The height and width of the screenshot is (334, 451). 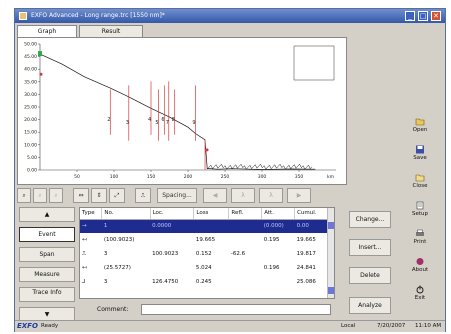 I want to click on table-row: ↤ (25.5727) 5.024 0.196 24.841, so click(x=204, y=268).